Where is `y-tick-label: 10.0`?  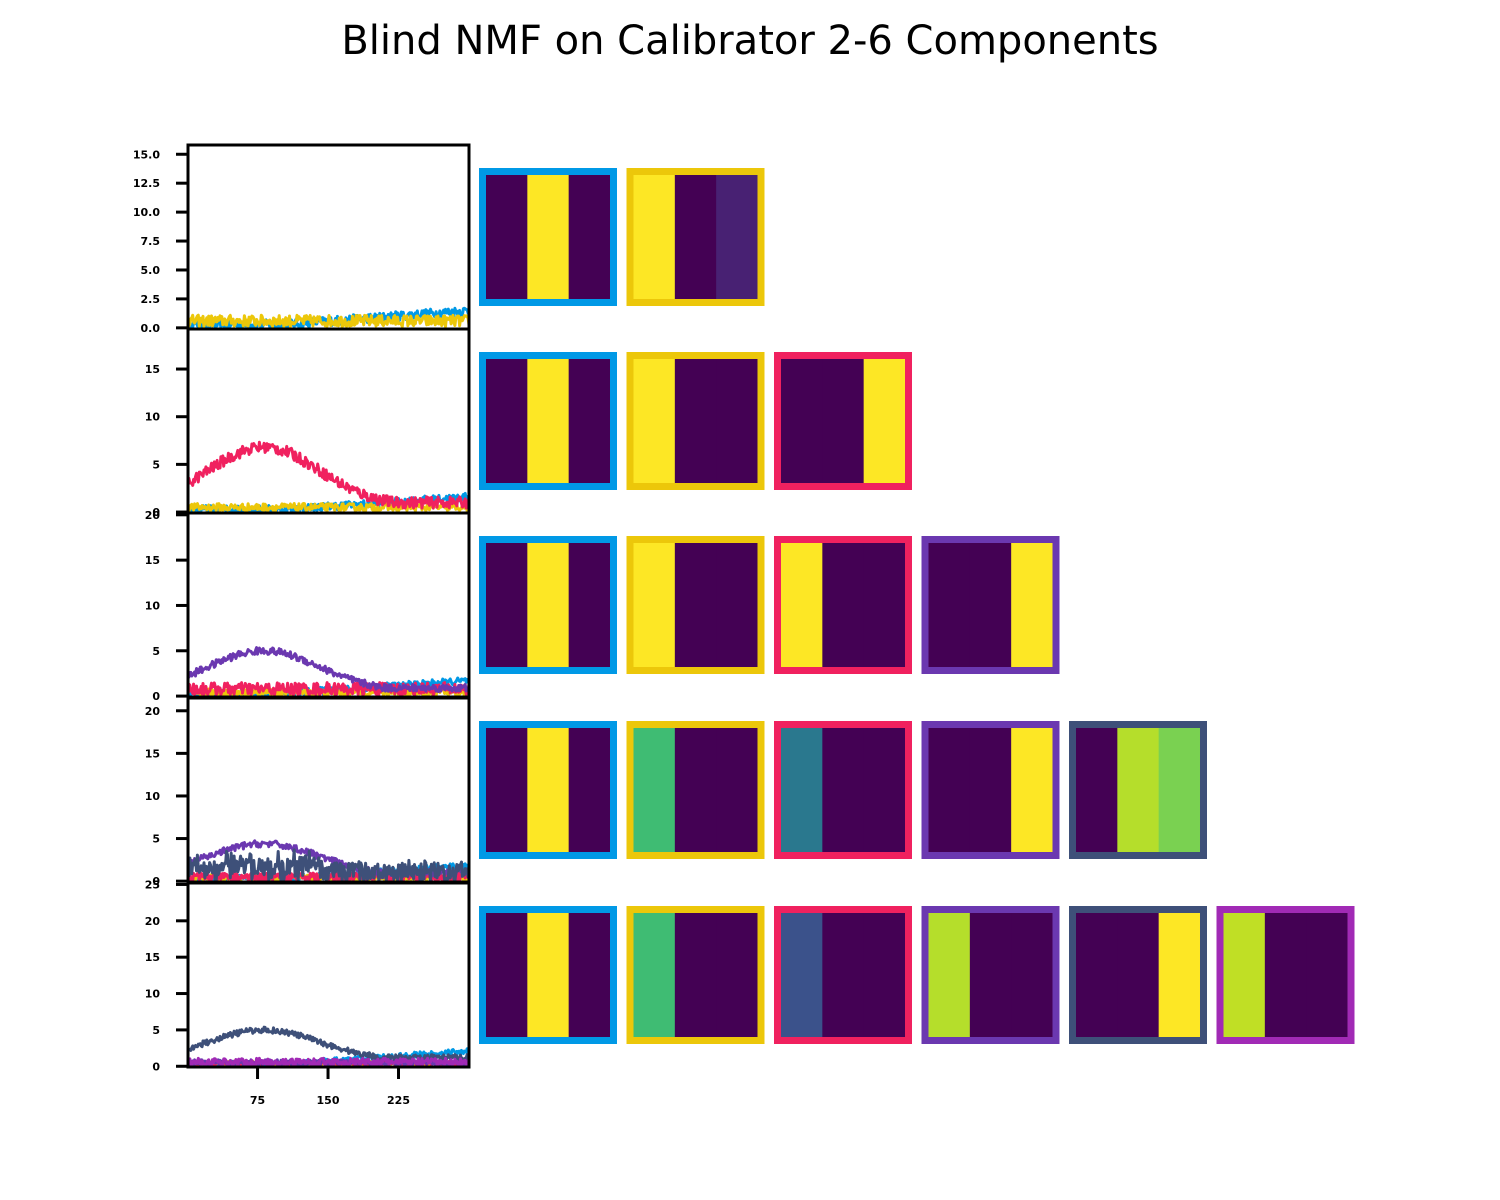 y-tick-label: 10.0 is located at coordinates (146, 212).